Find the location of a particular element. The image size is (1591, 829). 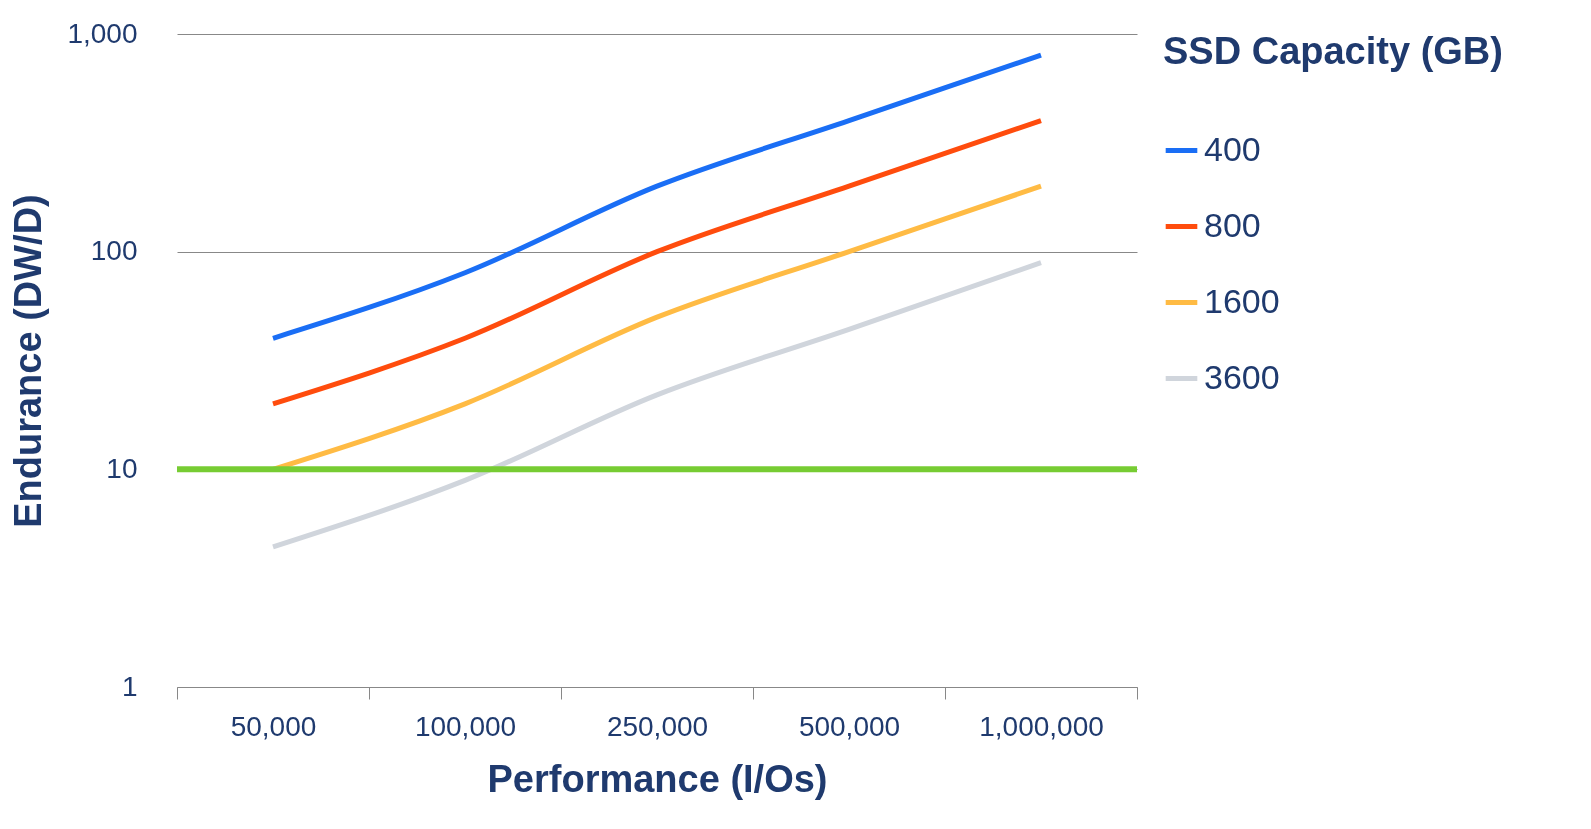

x-tick-label: 250,000 is located at coordinates (657, 726).